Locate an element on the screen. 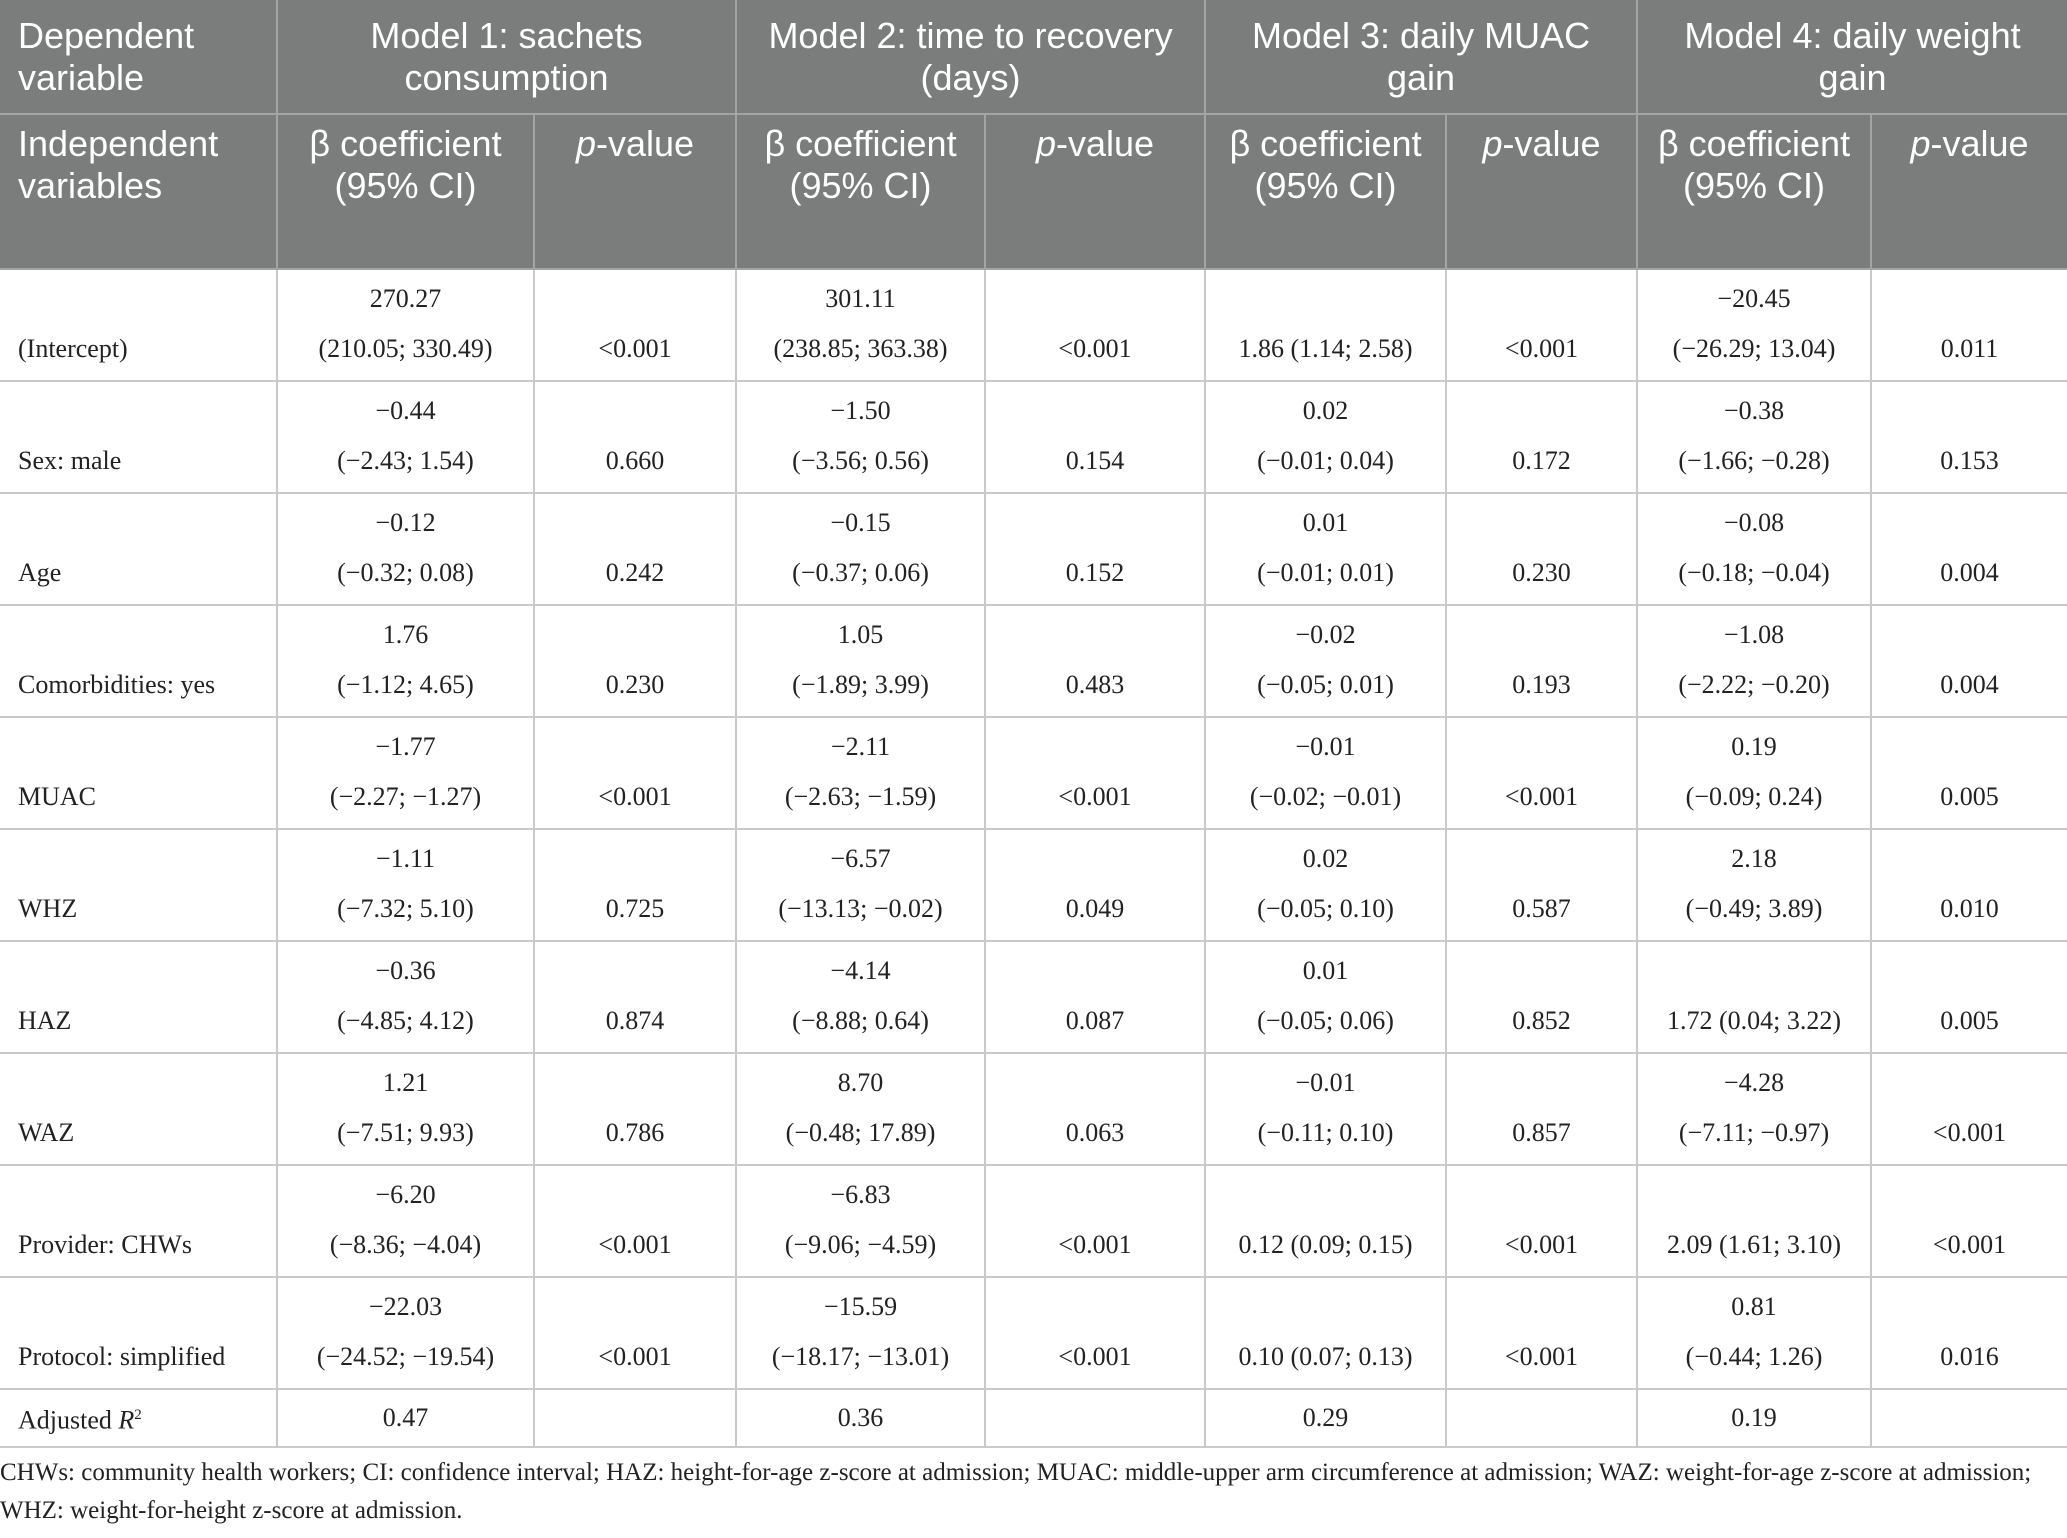 The image size is (2067, 1538). coef-cell: 0.19 (−0.09; 0.24) is located at coordinates (1754, 773).